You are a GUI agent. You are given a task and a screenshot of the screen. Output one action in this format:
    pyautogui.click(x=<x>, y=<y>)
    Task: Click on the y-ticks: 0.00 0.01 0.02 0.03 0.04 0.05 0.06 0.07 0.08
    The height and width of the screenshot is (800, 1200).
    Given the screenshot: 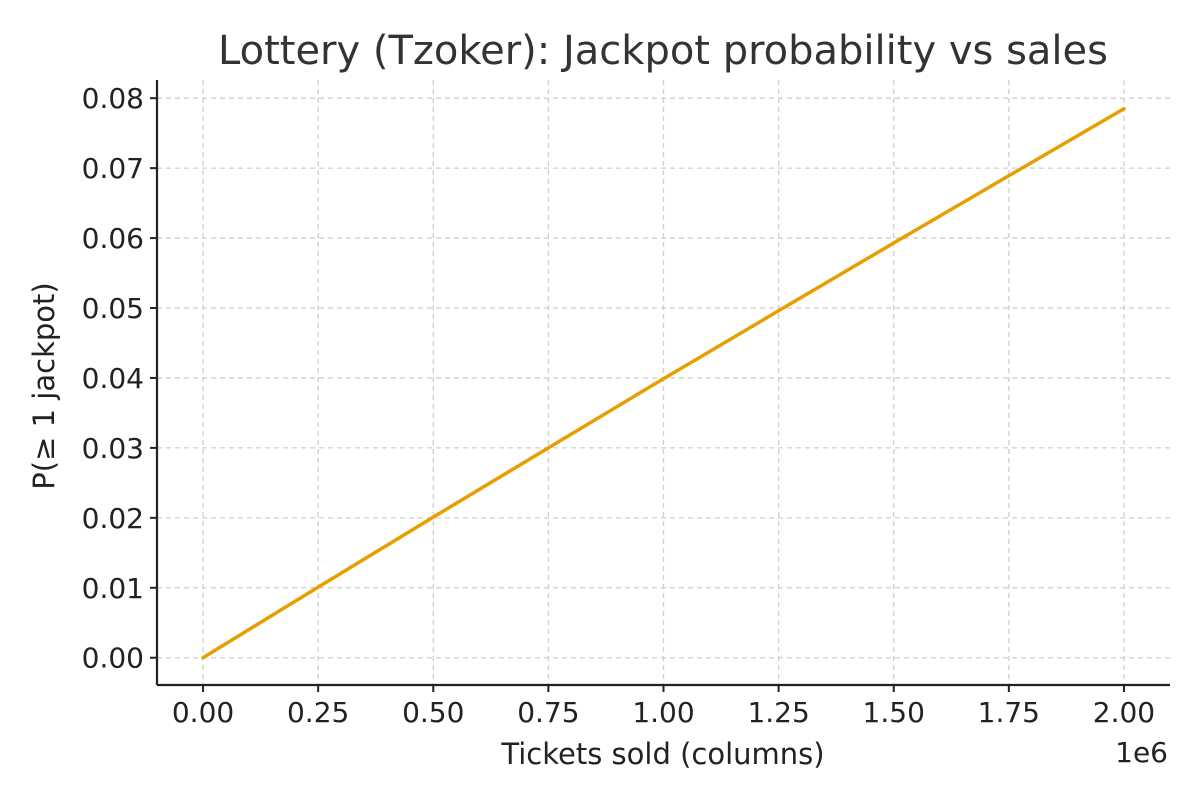 What is the action you would take?
    pyautogui.click(x=119, y=378)
    